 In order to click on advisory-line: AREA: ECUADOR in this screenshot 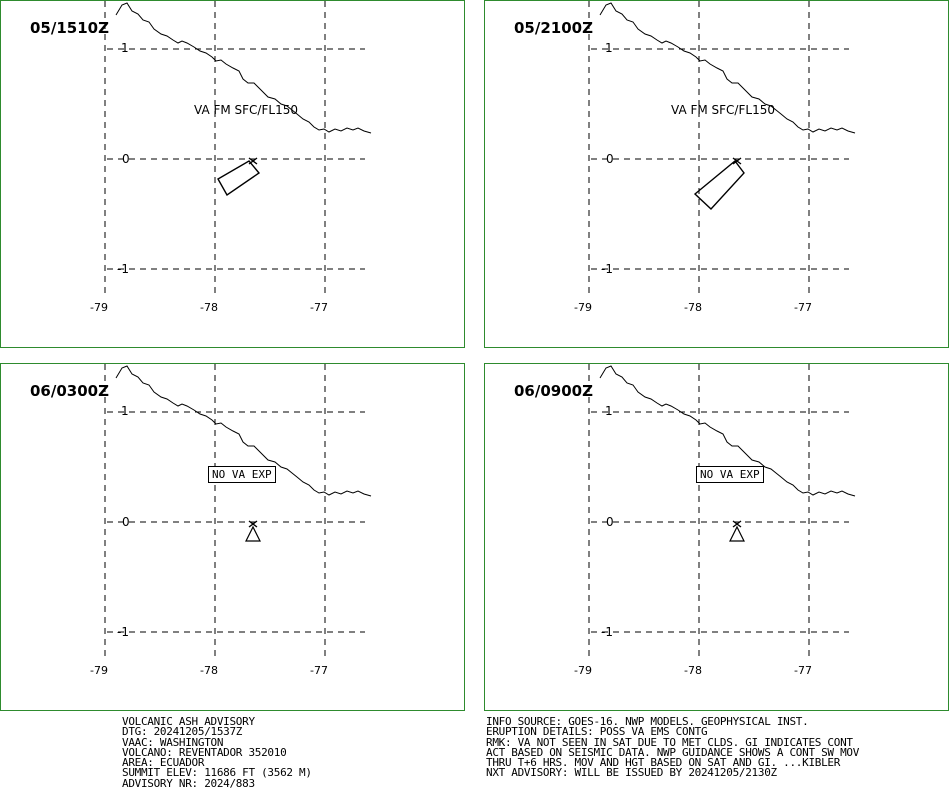, I will do `click(163, 763)`.